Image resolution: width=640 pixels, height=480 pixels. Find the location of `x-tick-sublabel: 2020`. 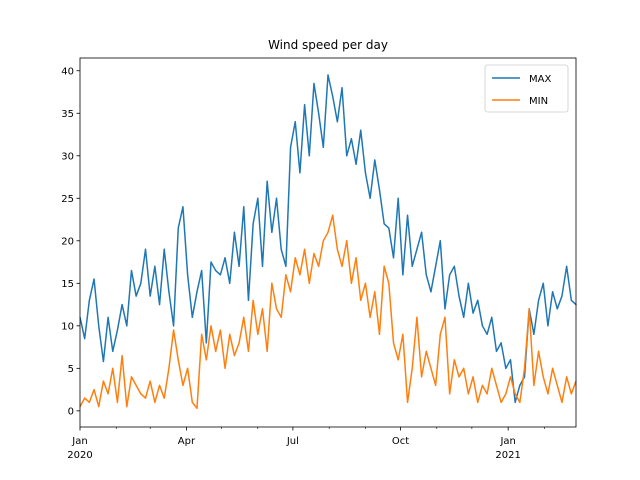

x-tick-sublabel: 2020 is located at coordinates (79, 455).